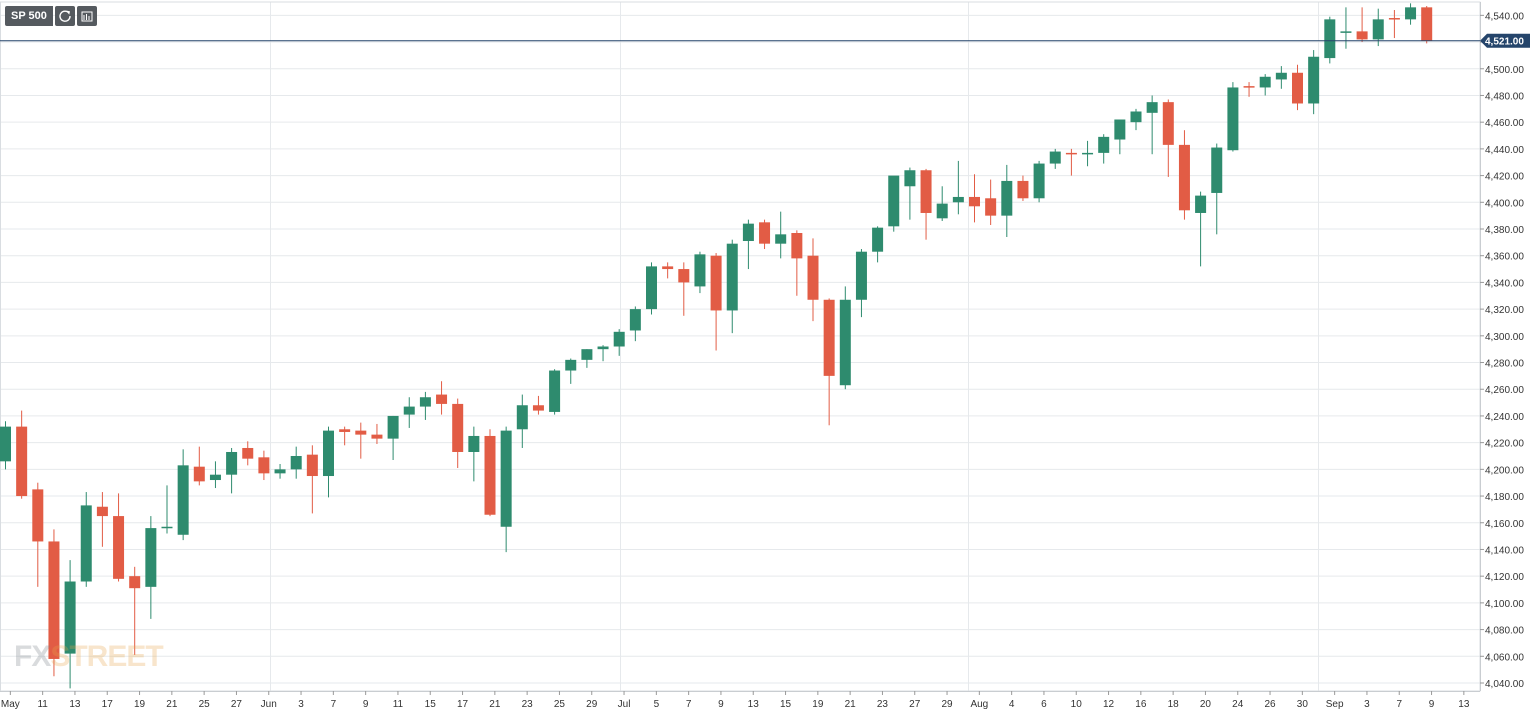 This screenshot has height=726, width=1536. I want to click on x-tick-label: Aug, so click(979, 704).